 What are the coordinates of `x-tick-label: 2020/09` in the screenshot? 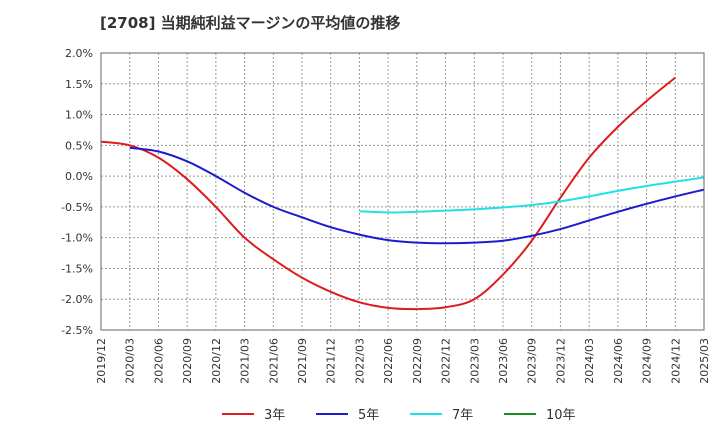 It's located at (187, 361).